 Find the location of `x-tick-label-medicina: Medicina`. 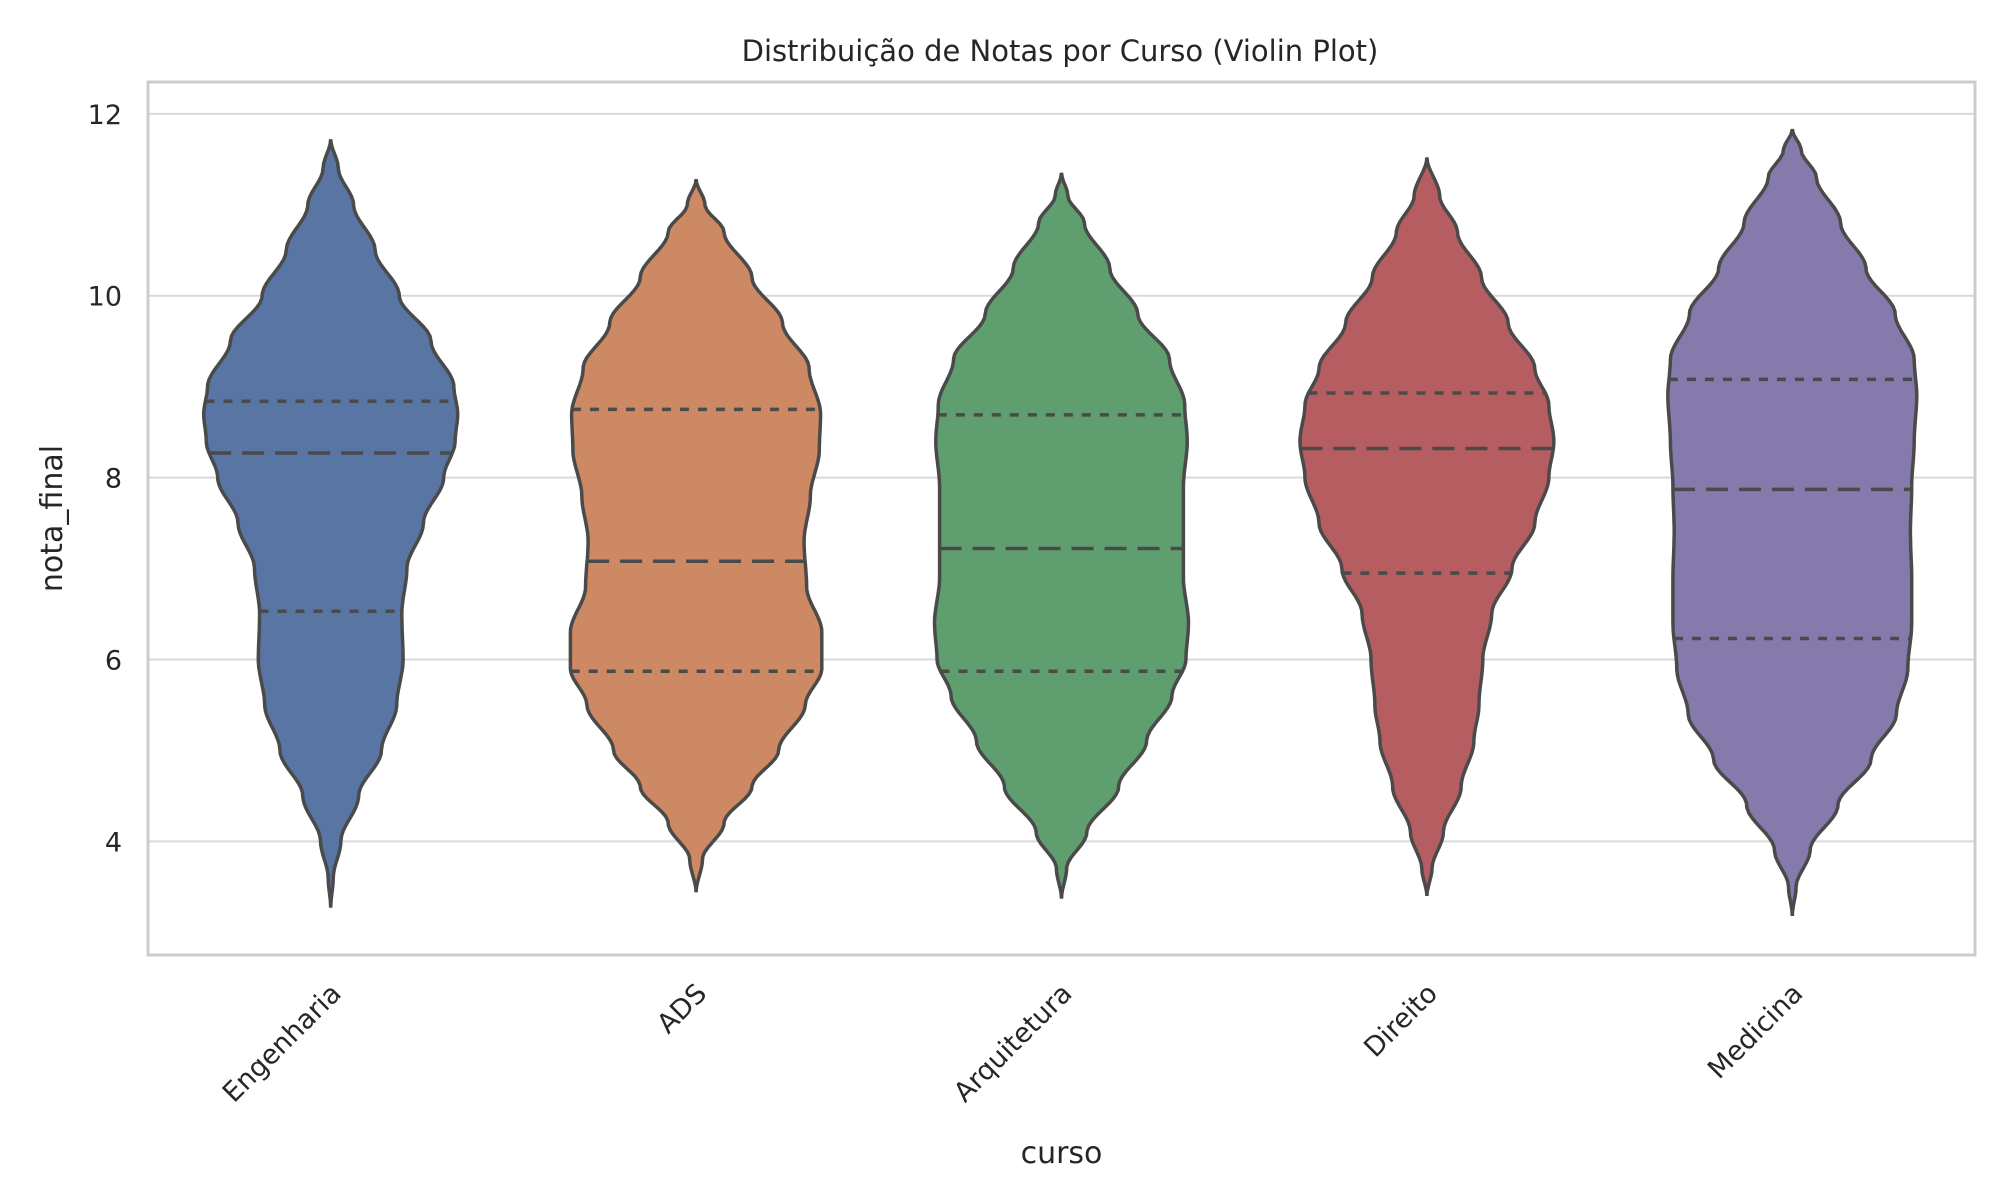

x-tick-label-medicina: Medicina is located at coordinates (1755, 1031).